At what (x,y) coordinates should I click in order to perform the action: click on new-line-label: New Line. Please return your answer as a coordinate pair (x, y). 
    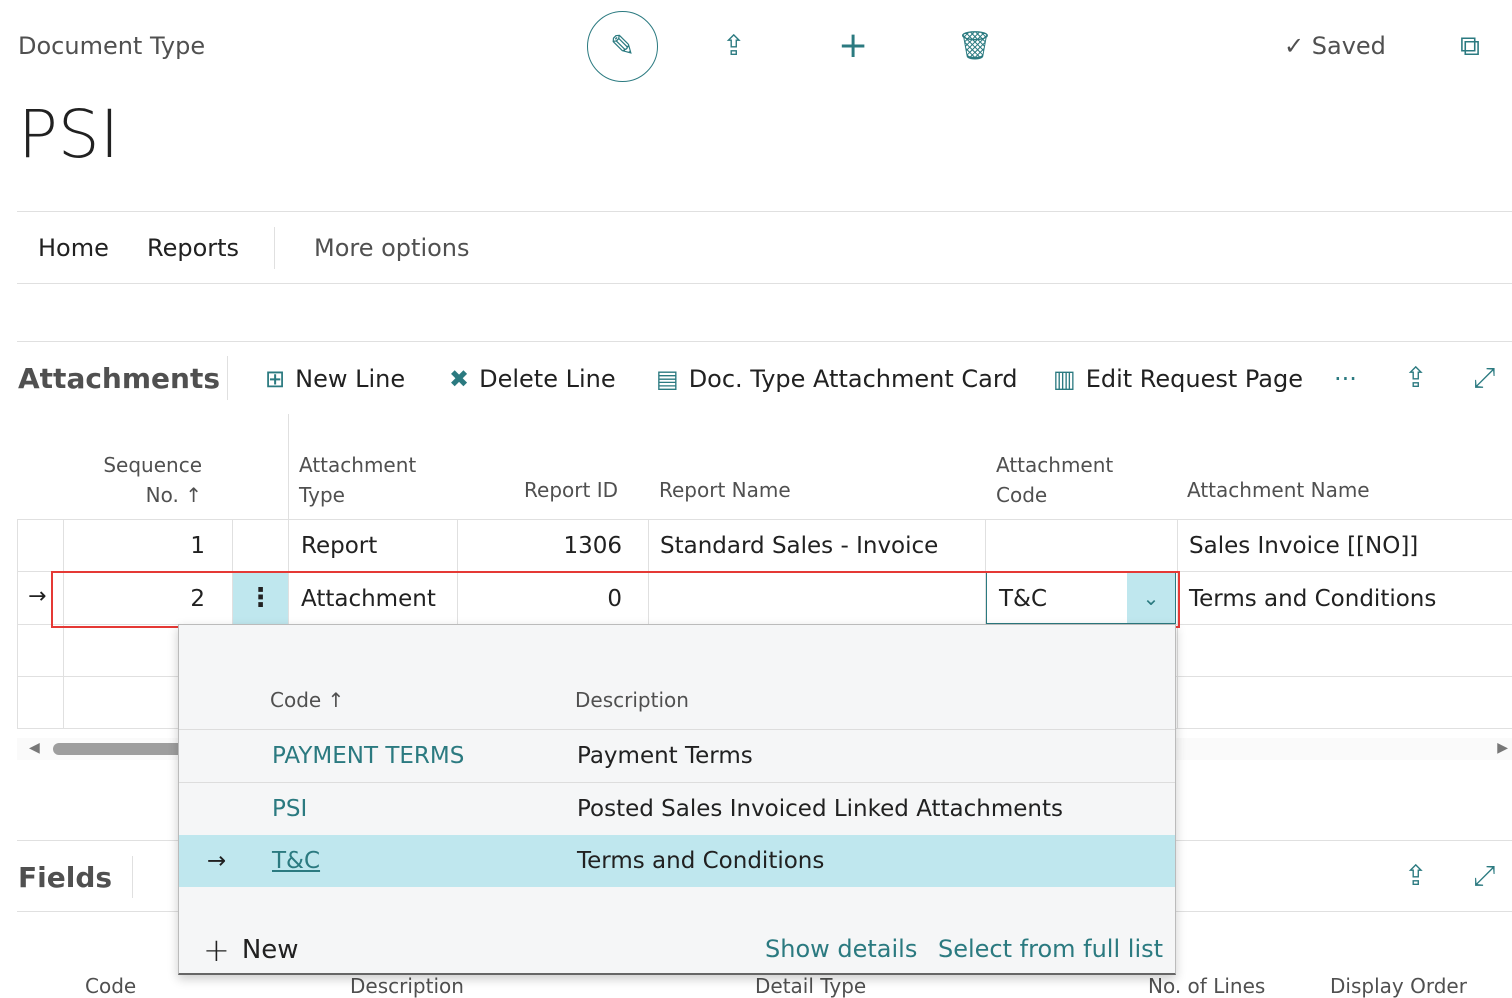
    Looking at the image, I should click on (350, 379).